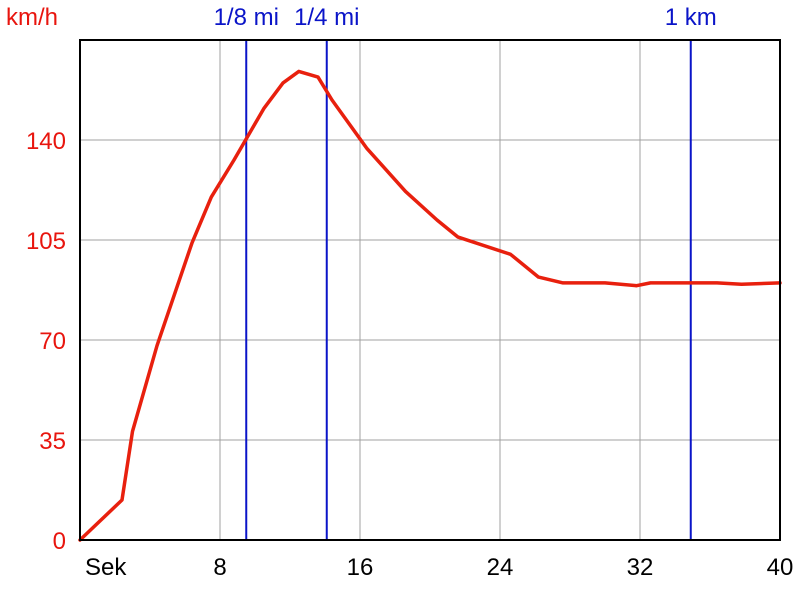 The height and width of the screenshot is (600, 800). I want to click on y-tick-label: 140, so click(46, 141).